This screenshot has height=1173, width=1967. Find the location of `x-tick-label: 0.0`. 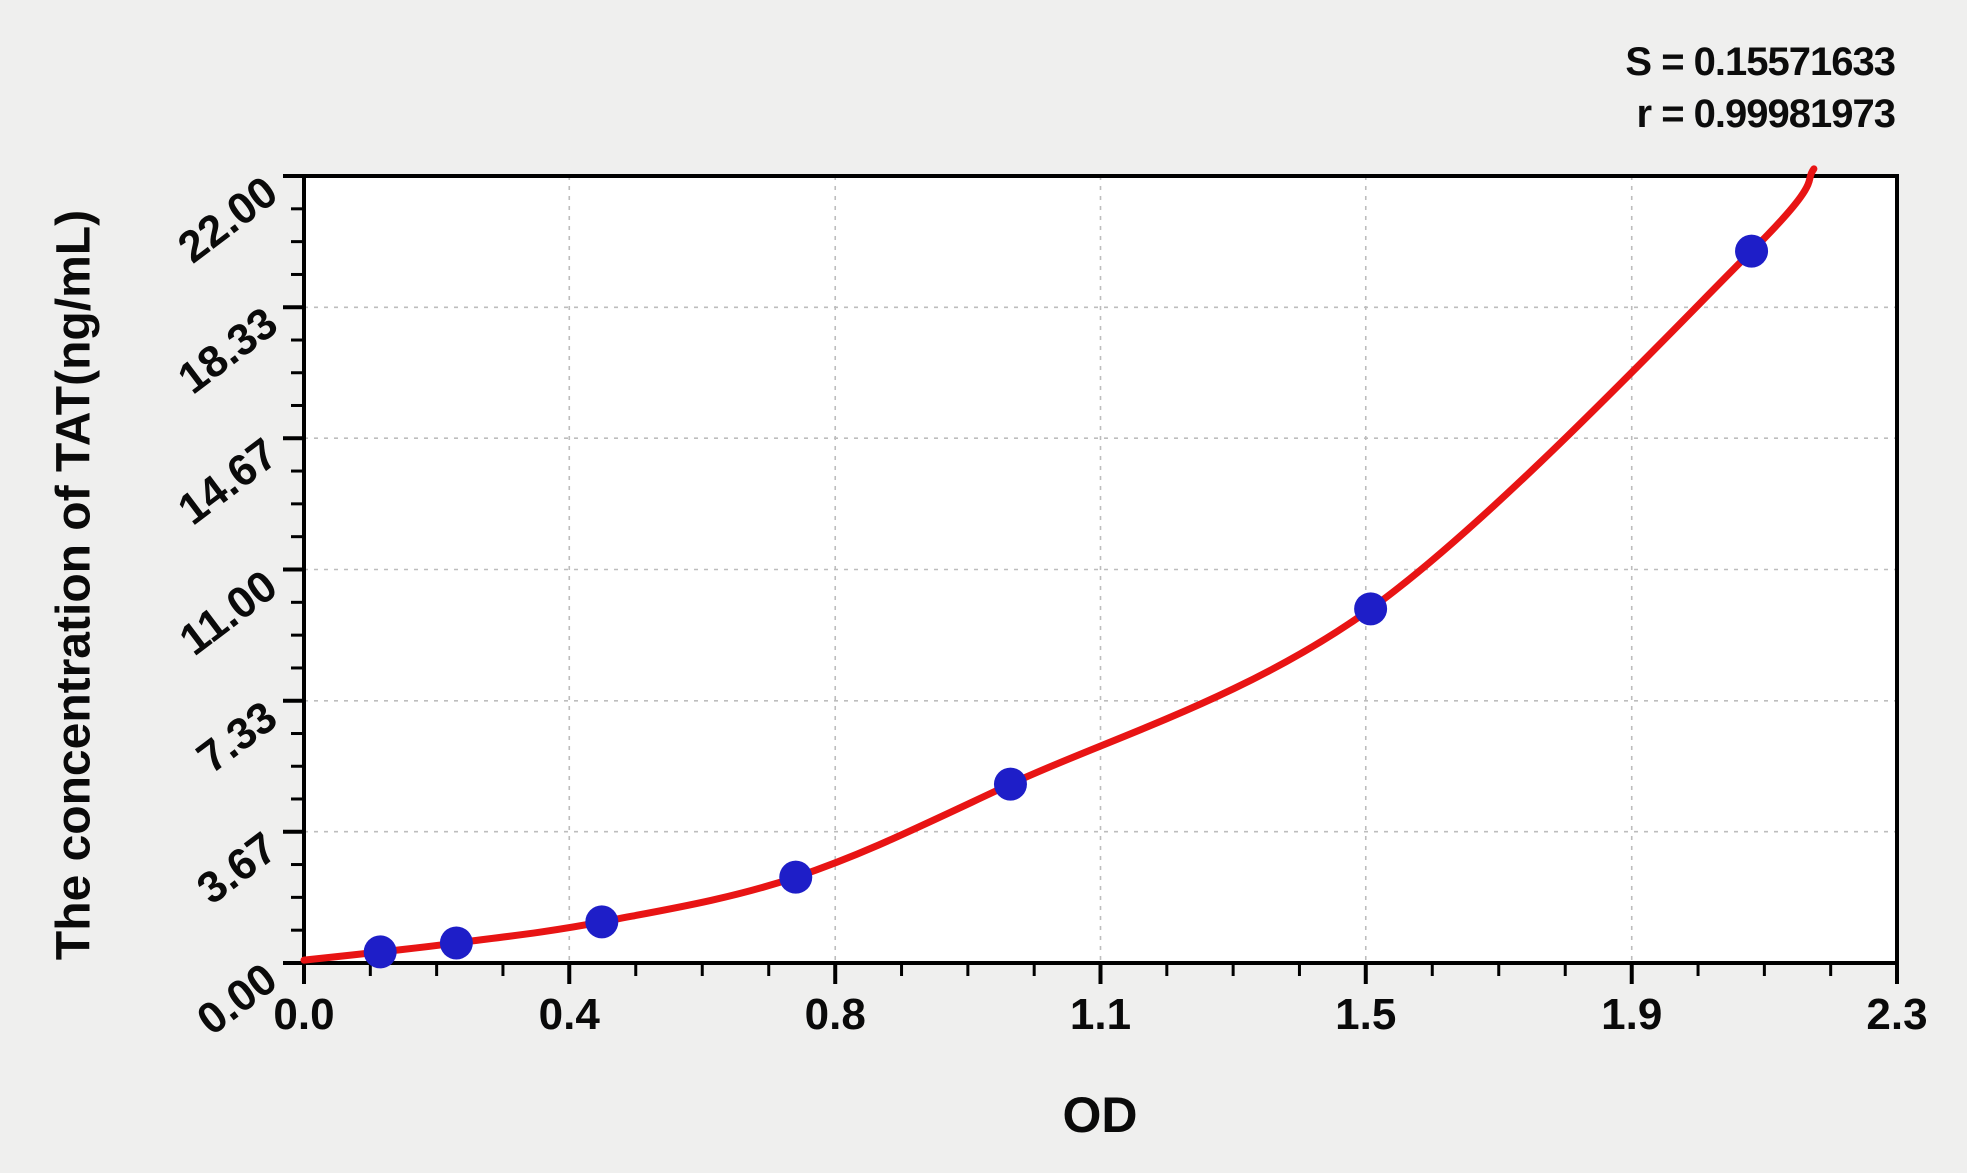

x-tick-label: 0.0 is located at coordinates (304, 1014).